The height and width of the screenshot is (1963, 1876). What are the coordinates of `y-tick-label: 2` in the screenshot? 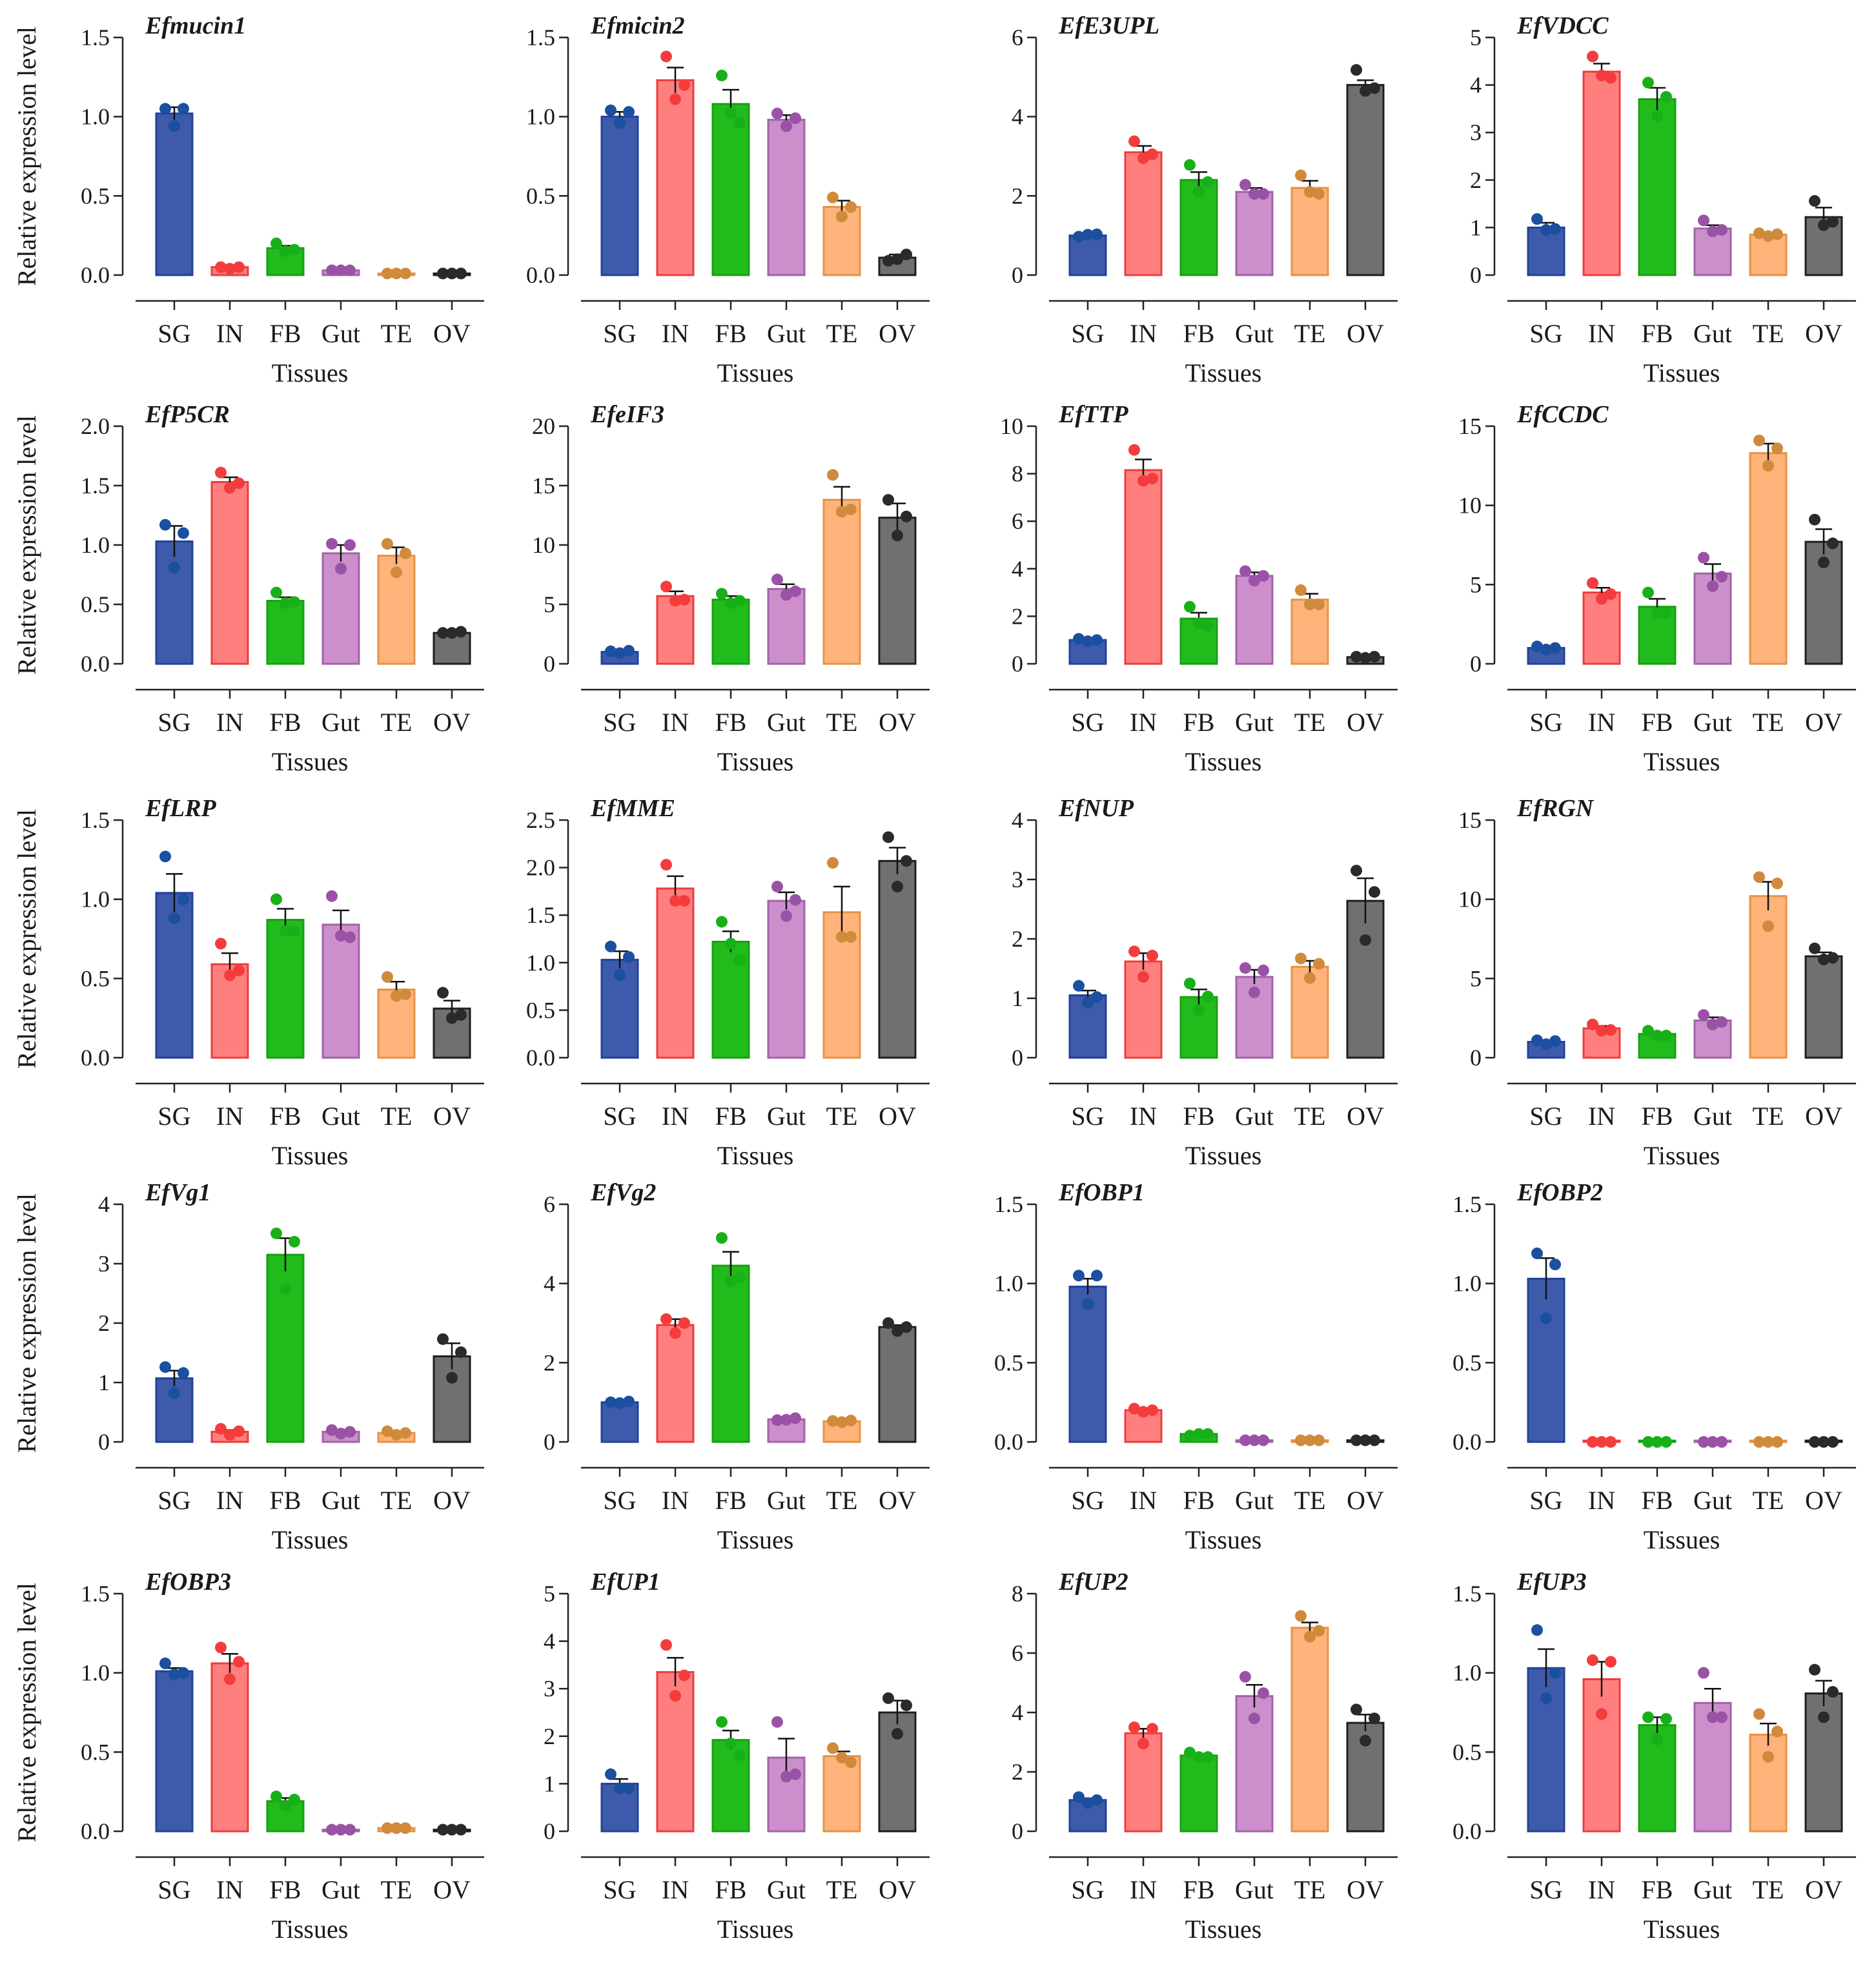 It's located at (104, 1323).